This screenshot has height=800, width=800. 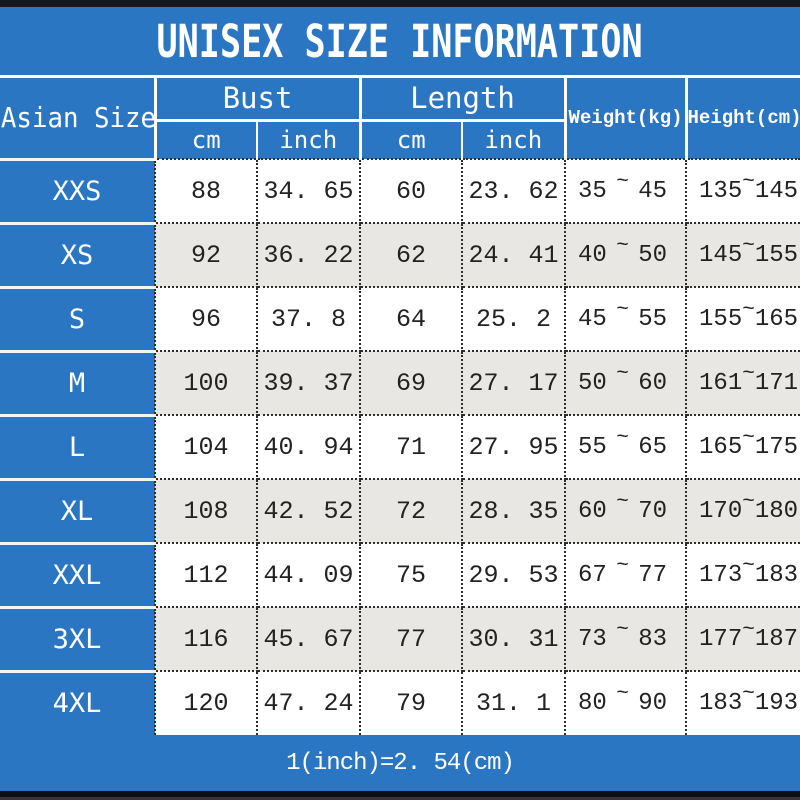 What do you see at coordinates (776, 447) in the screenshot?
I see `height-max: 175` at bounding box center [776, 447].